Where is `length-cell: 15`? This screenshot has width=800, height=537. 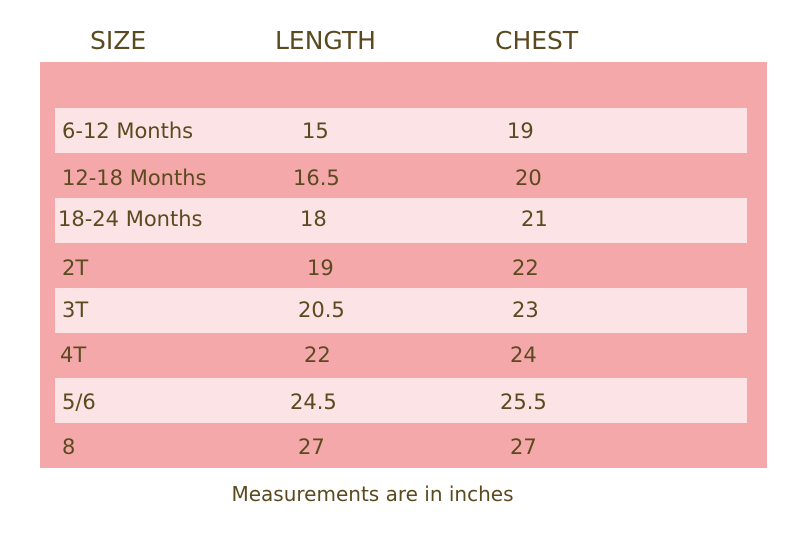 length-cell: 15 is located at coordinates (315, 131).